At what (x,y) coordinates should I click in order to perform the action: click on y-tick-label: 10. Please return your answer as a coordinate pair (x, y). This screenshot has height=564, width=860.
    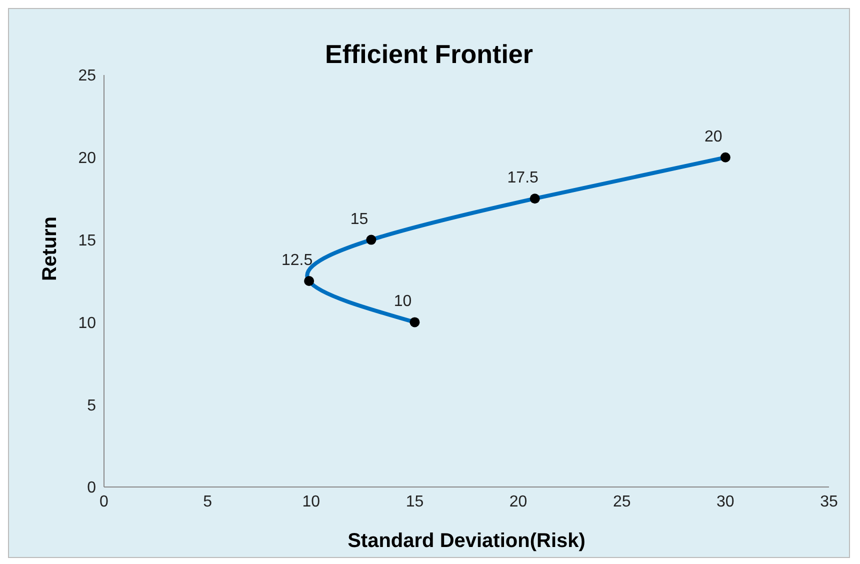
    Looking at the image, I should click on (87, 323).